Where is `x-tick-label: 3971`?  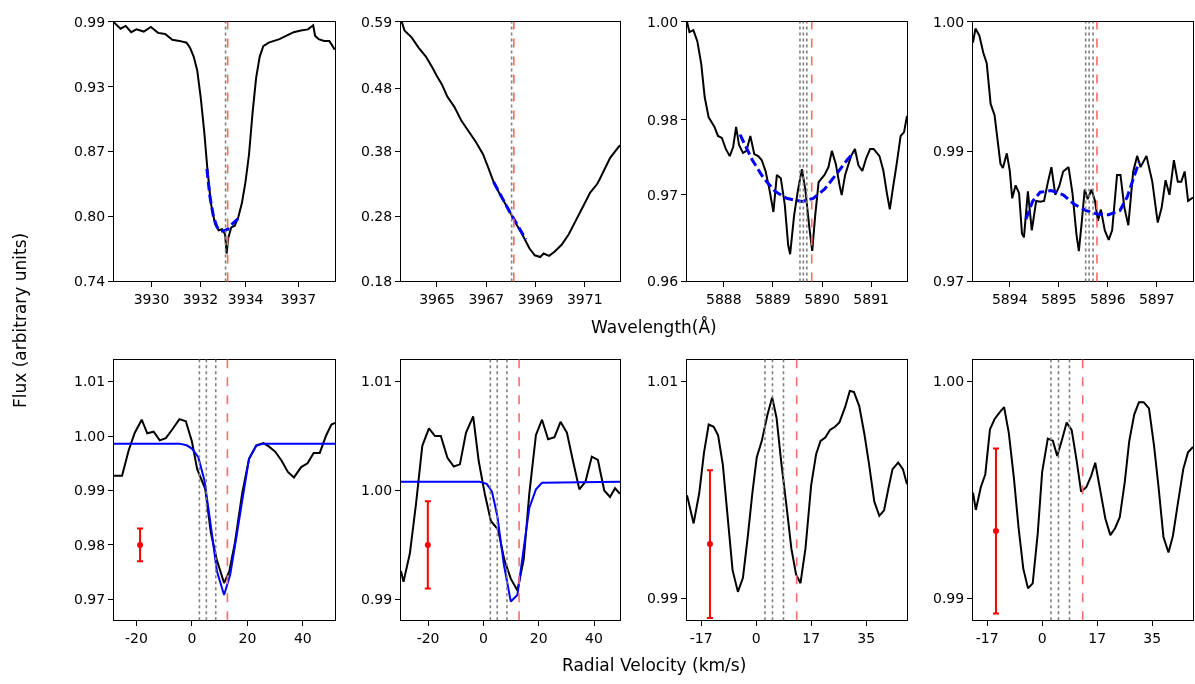 x-tick-label: 3971 is located at coordinates (584, 299).